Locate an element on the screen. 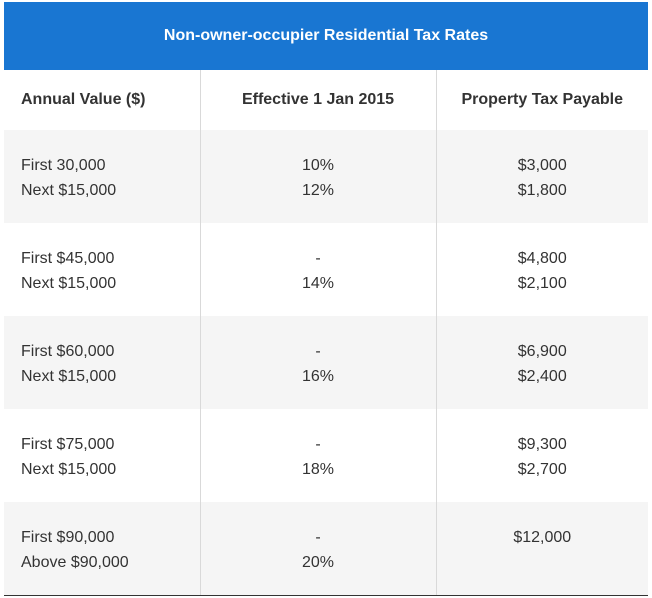 The width and height of the screenshot is (652, 598). rate-line: 18% is located at coordinates (318, 469).